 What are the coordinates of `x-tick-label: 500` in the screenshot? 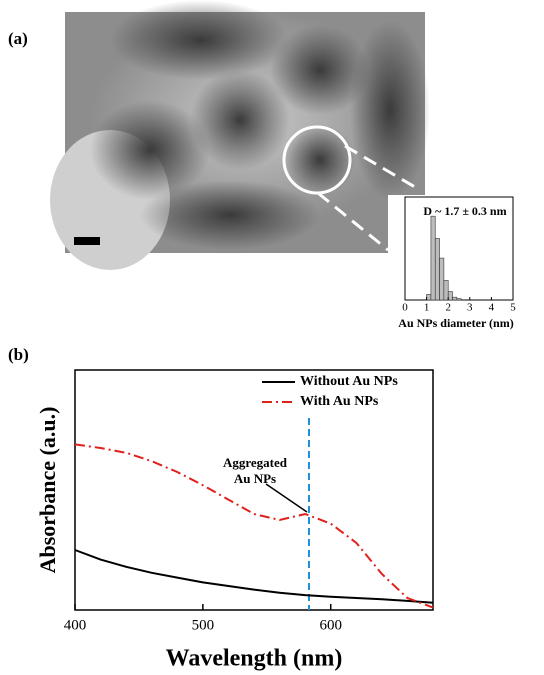 It's located at (203, 625).